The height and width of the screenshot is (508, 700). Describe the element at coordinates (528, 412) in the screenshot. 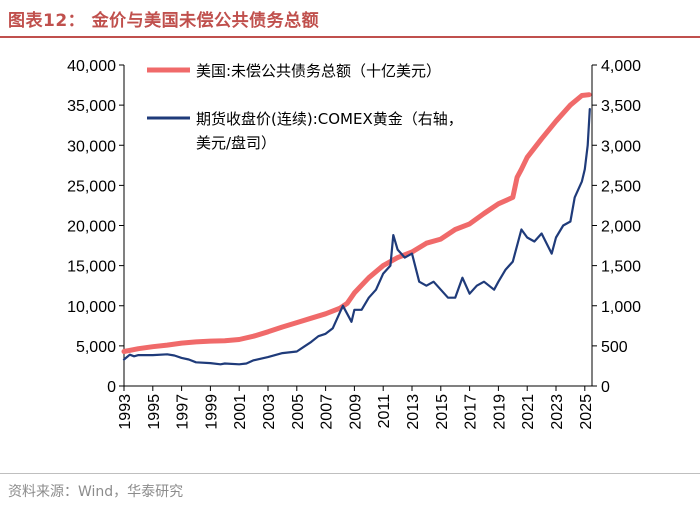

I see `x-tick-label: 2021` at that location.